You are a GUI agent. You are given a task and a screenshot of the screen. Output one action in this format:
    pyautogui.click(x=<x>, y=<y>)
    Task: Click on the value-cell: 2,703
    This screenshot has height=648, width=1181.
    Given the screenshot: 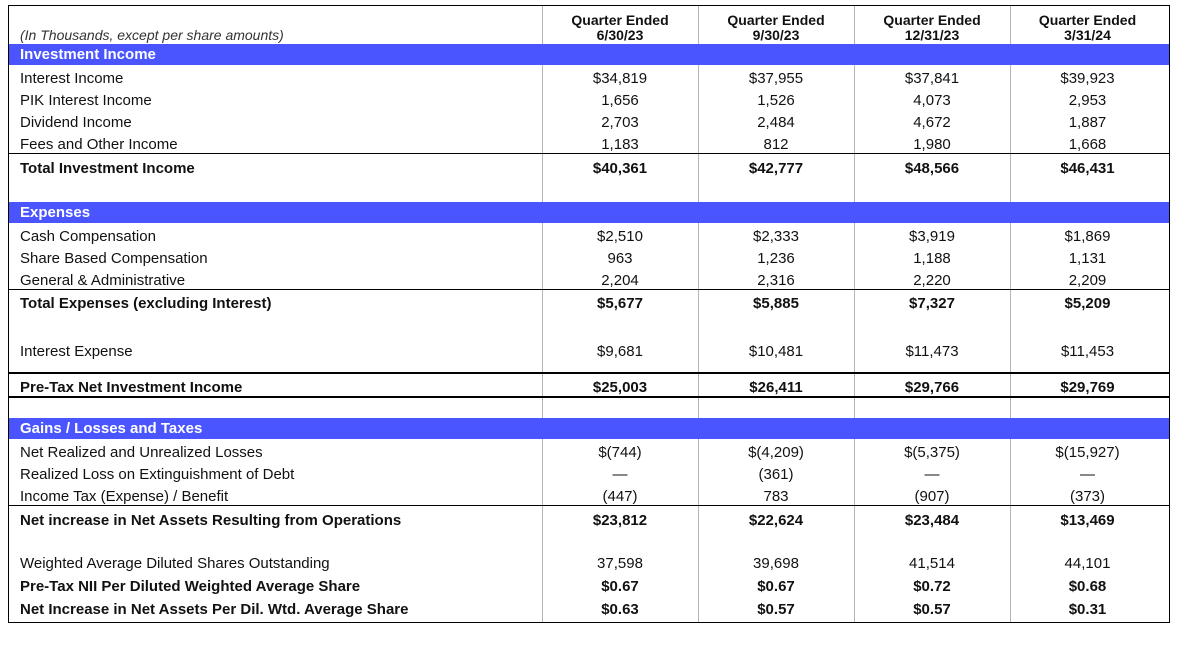 What is the action you would take?
    pyautogui.click(x=620, y=122)
    